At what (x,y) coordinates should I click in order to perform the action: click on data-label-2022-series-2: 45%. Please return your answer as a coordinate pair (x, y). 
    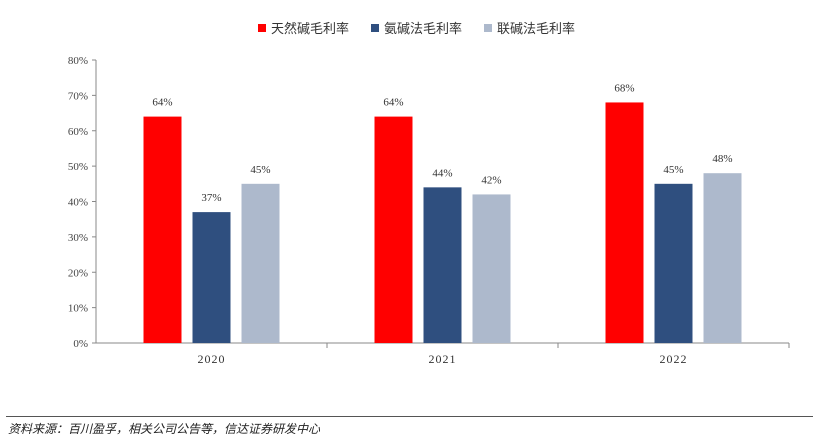
    Looking at the image, I should click on (673, 170).